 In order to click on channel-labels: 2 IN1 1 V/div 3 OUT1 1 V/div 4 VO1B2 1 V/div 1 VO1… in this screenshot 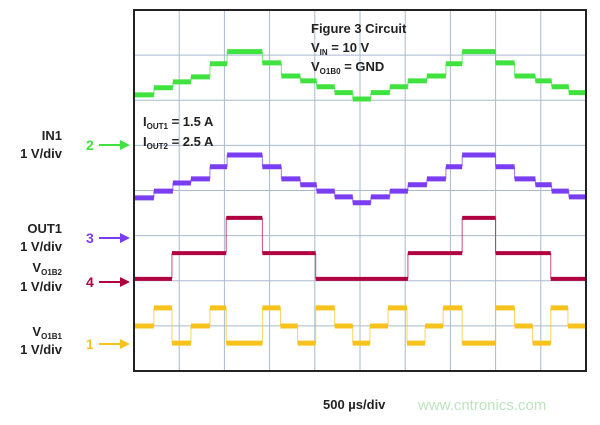, I will do `click(75, 242)`.